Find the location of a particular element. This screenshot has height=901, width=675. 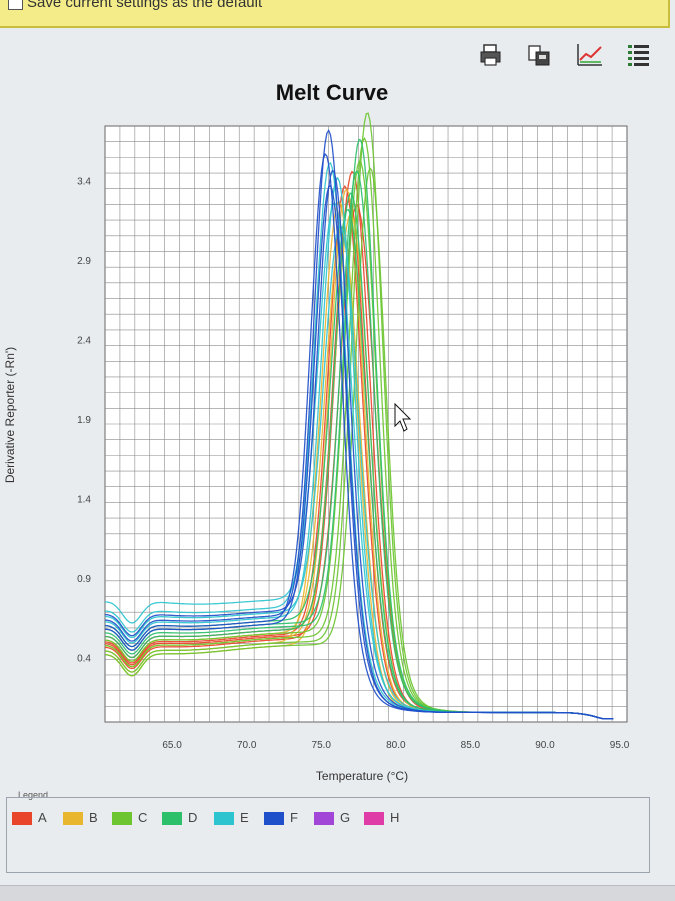

x-tick-labels: 65.0 70.0 75.0 80.0 85.0 90.0 95.0 is located at coordinates (395, 745).